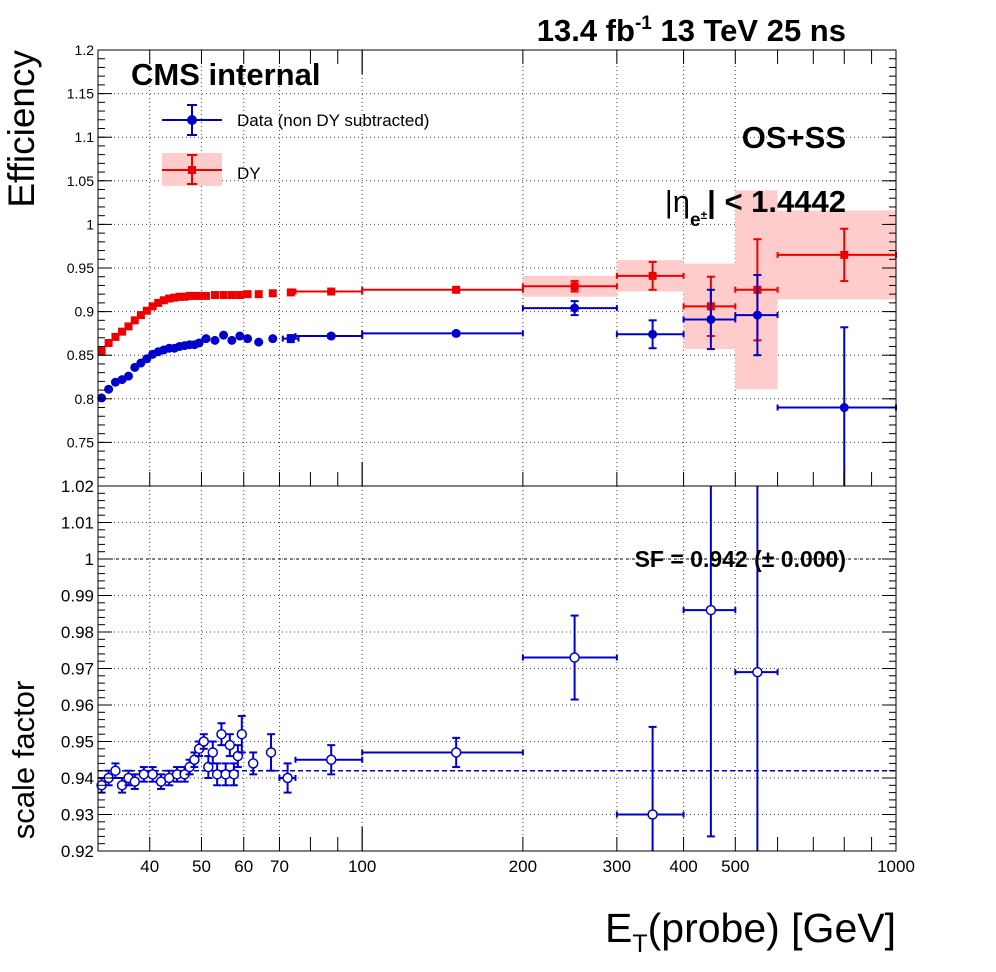  Describe the element at coordinates (683, 866) in the screenshot. I see `x-axis-tick-label: 400` at that location.